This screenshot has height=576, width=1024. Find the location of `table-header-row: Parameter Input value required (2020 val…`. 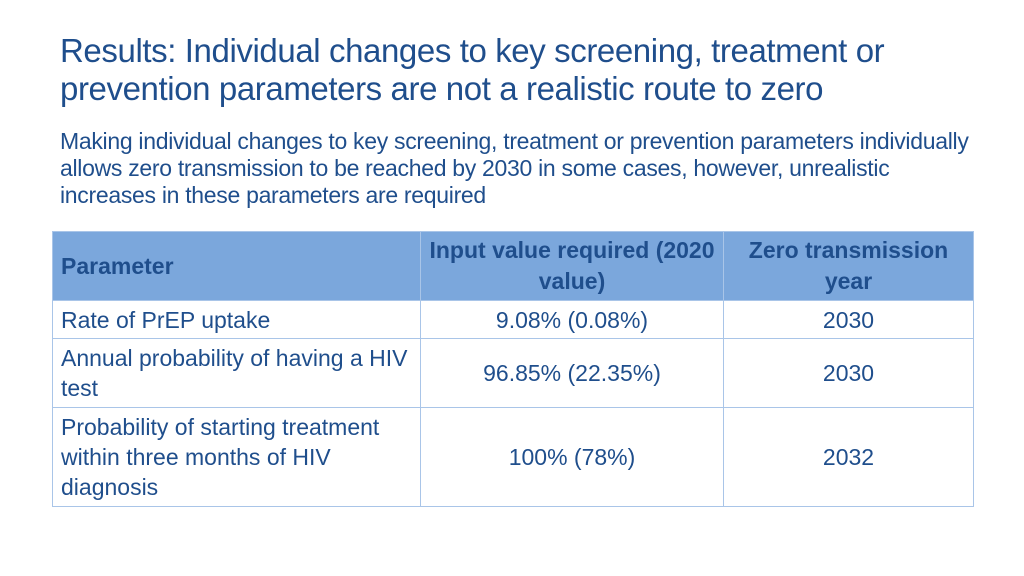

table-header-row: Parameter Input value required (2020 val… is located at coordinates (513, 266).